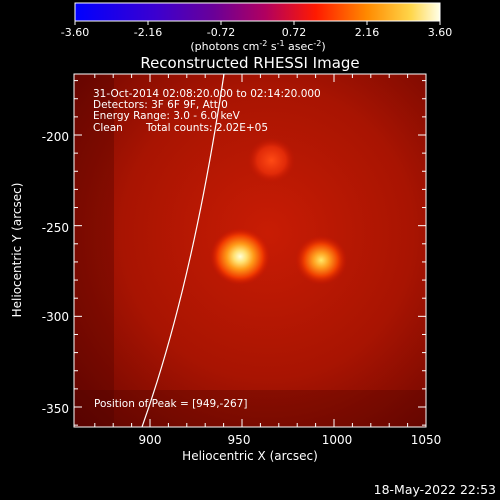 The width and height of the screenshot is (500, 500). Describe the element at coordinates (257, 46) in the screenshot. I see `colorbar-unit: (photons cm-2 s-1 asec-2)` at that location.